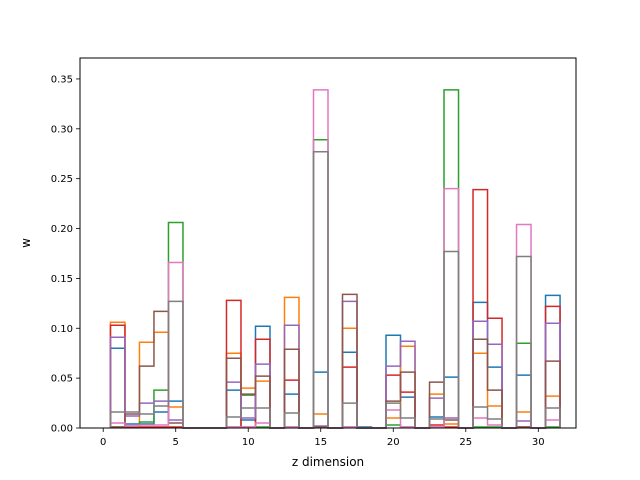 This screenshot has width=640, height=480. Describe the element at coordinates (393, 442) in the screenshot. I see `x-tick-label: 20` at that location.